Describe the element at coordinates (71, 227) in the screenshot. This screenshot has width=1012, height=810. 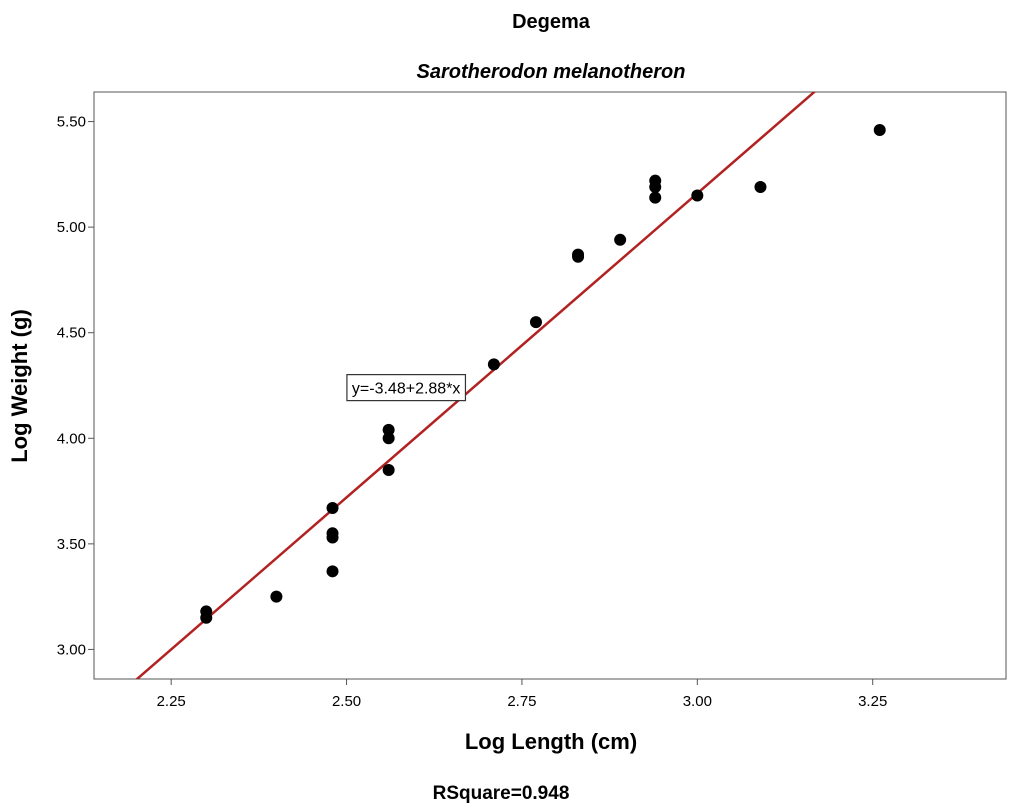
I see `y-tick-label: 5.00` at that location.